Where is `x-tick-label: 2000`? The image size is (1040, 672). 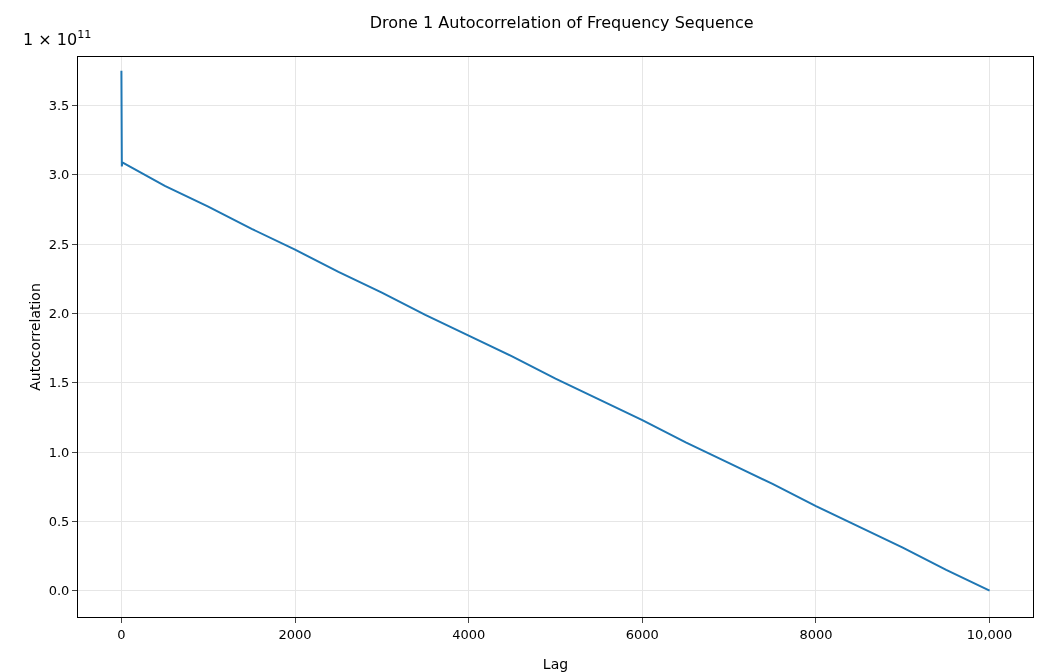 x-tick-label: 2000 is located at coordinates (295, 634).